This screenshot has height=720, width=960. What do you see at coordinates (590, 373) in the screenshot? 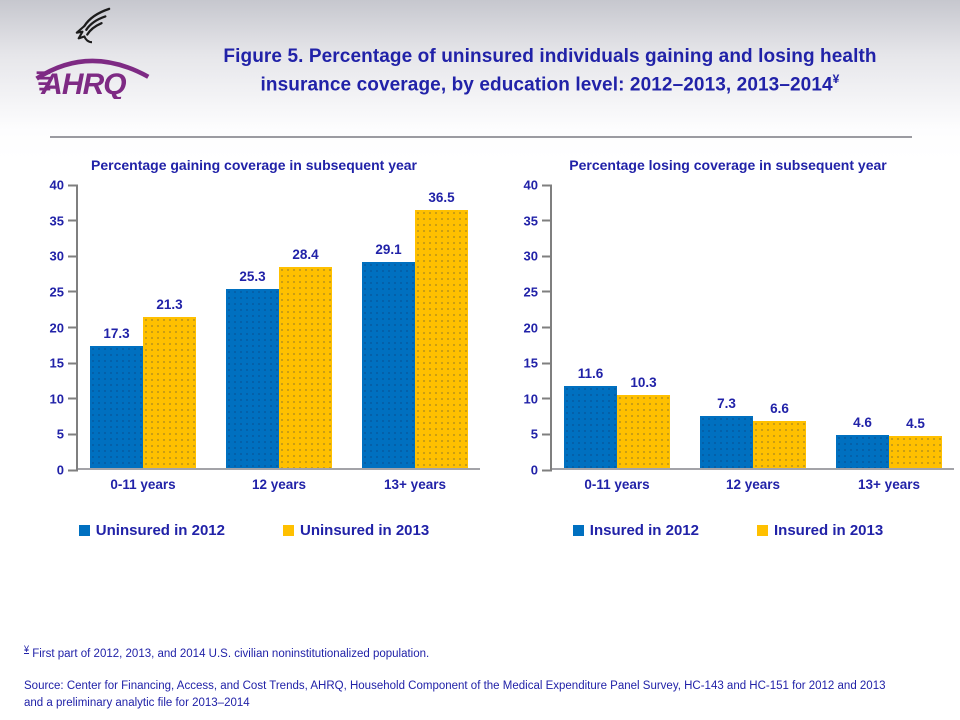
I see `bar-value-label: 11.6` at bounding box center [590, 373].